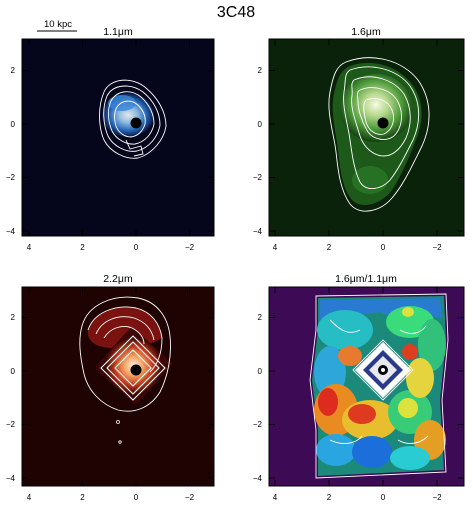  Describe the element at coordinates (118, 279) in the screenshot. I see `panel-title: 2.2μm` at that location.